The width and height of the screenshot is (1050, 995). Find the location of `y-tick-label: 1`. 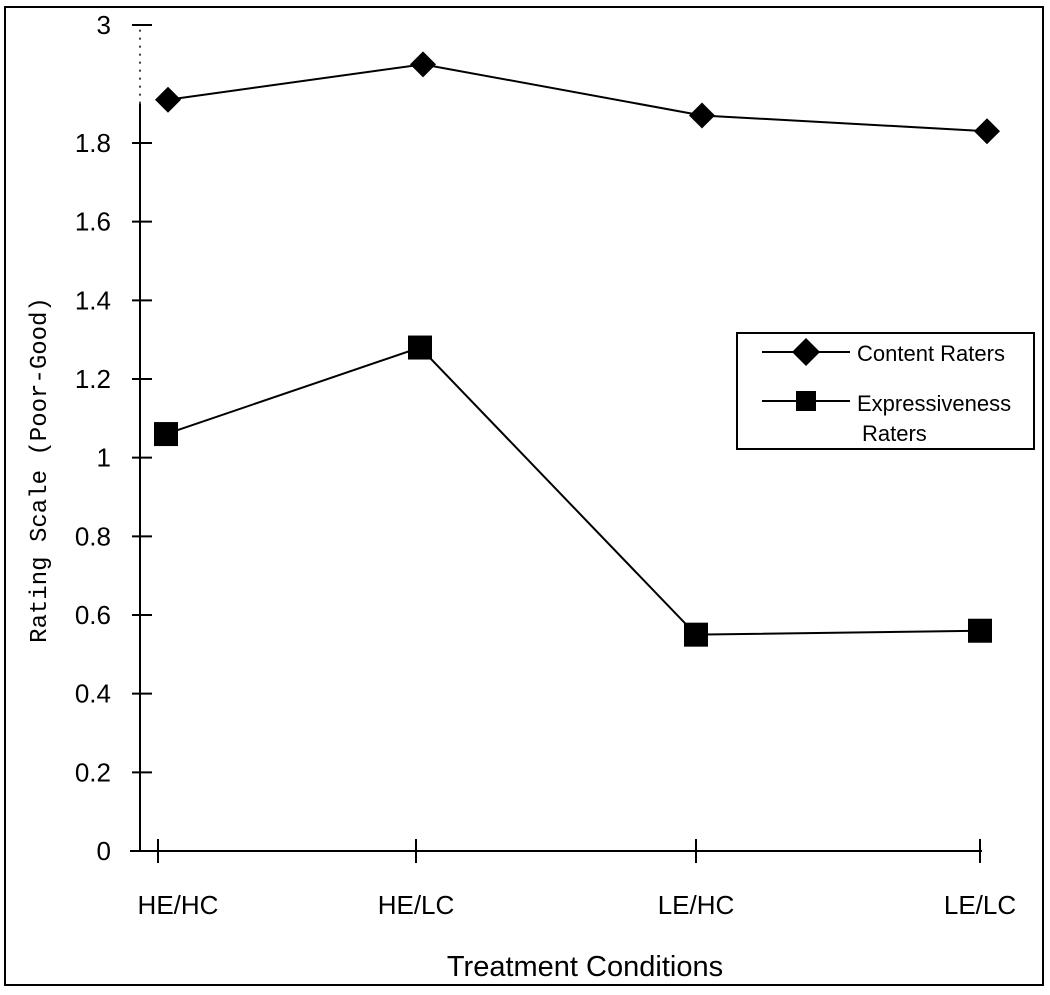

y-tick-label: 1 is located at coordinates (104, 458).